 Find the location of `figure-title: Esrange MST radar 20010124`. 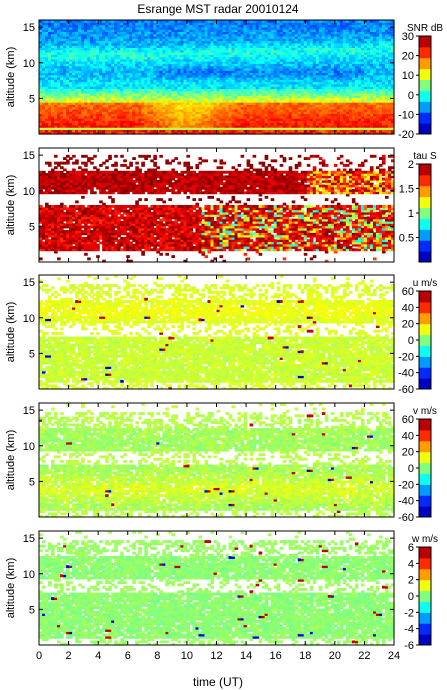

figure-title: Esrange MST radar 20010124 is located at coordinates (218, 9).